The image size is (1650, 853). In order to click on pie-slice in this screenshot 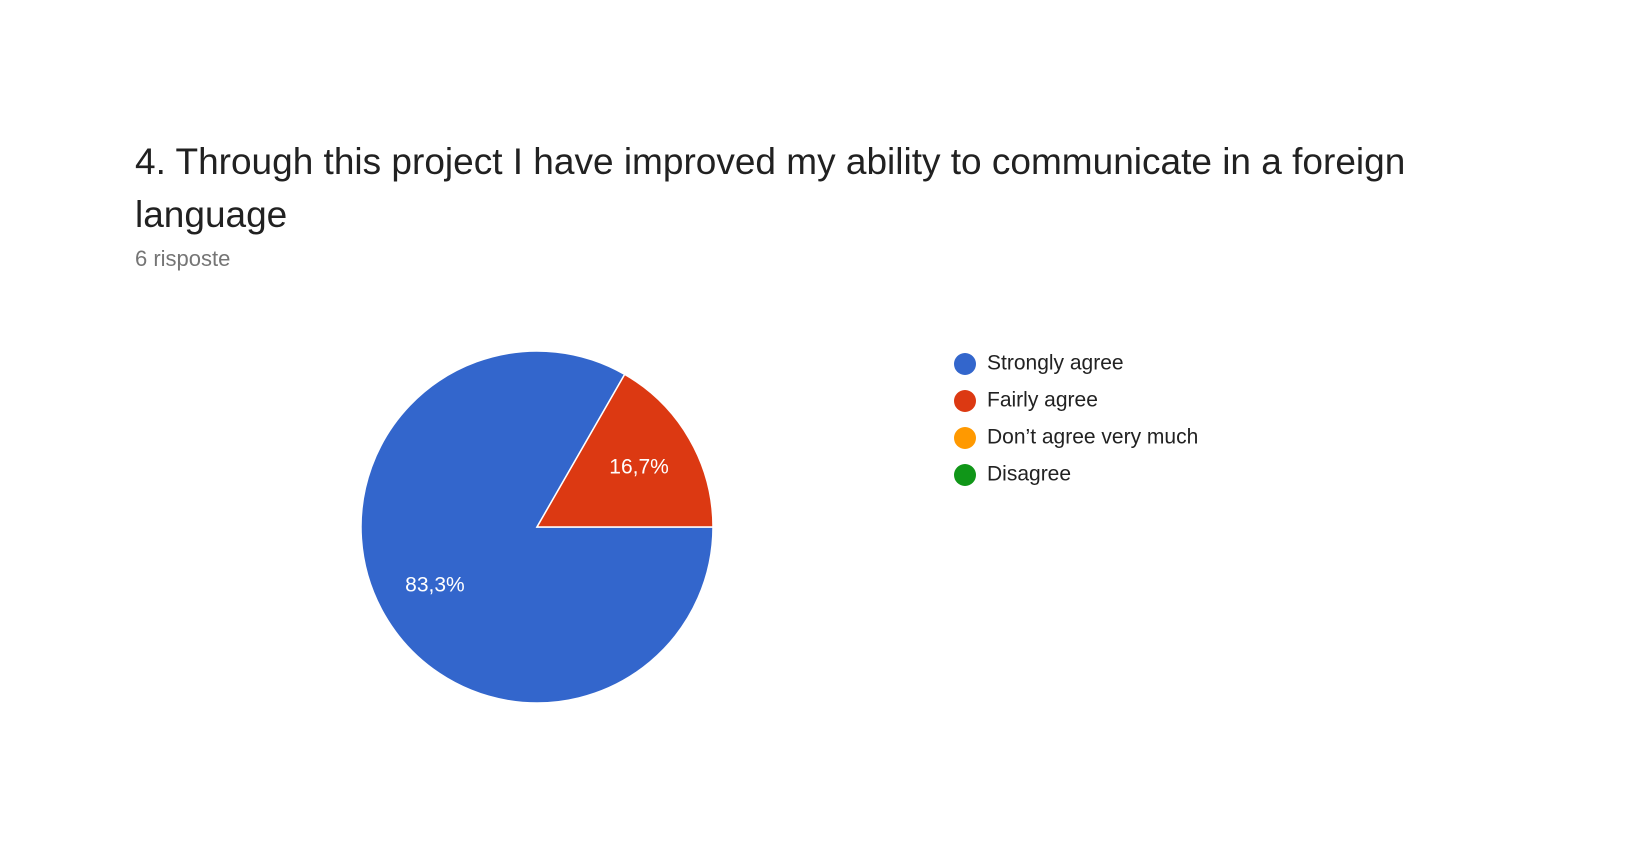, I will do `click(624, 450)`.